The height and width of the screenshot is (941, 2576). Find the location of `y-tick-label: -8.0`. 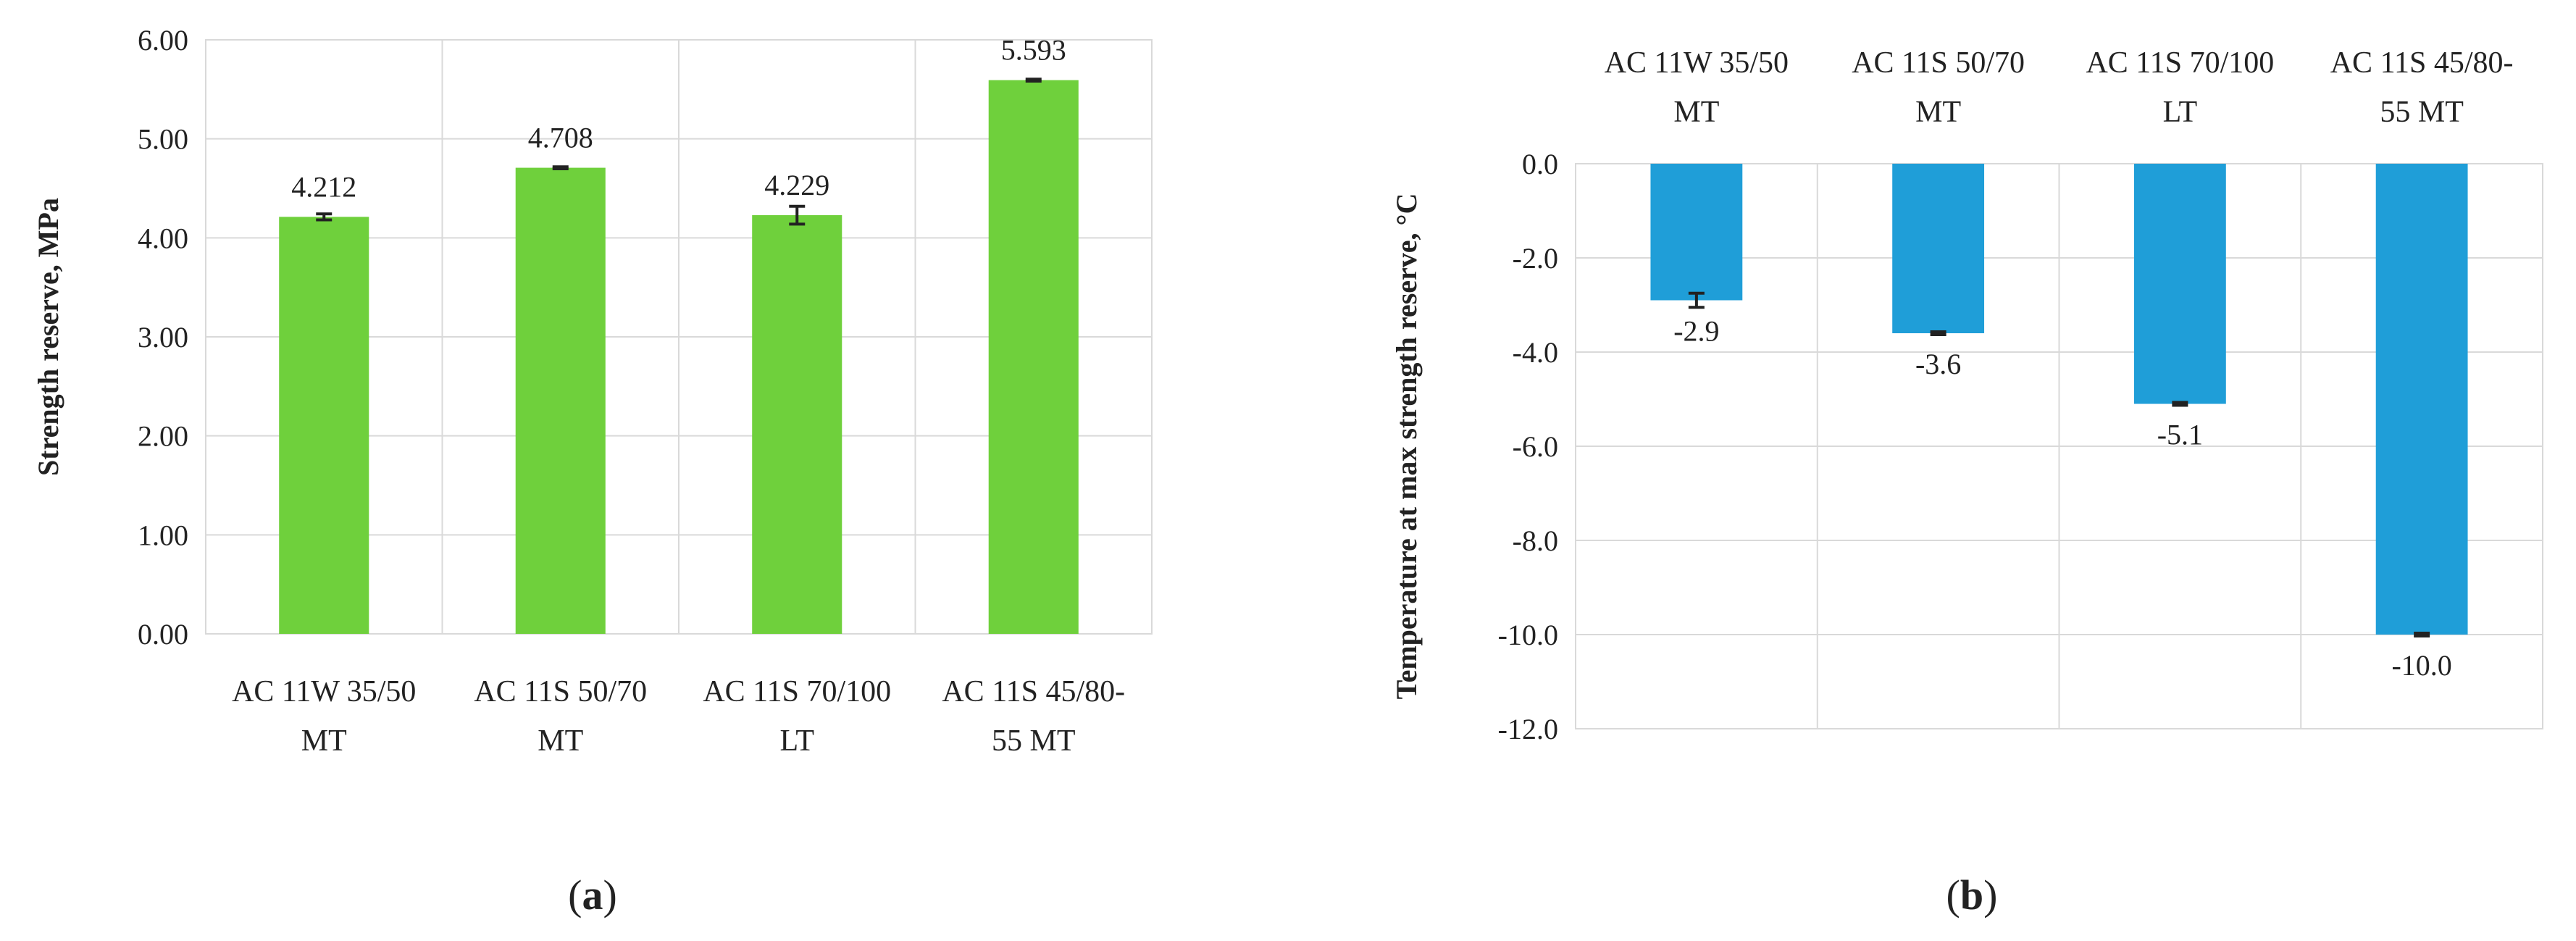

y-tick-label: -8.0 is located at coordinates (1535, 541).